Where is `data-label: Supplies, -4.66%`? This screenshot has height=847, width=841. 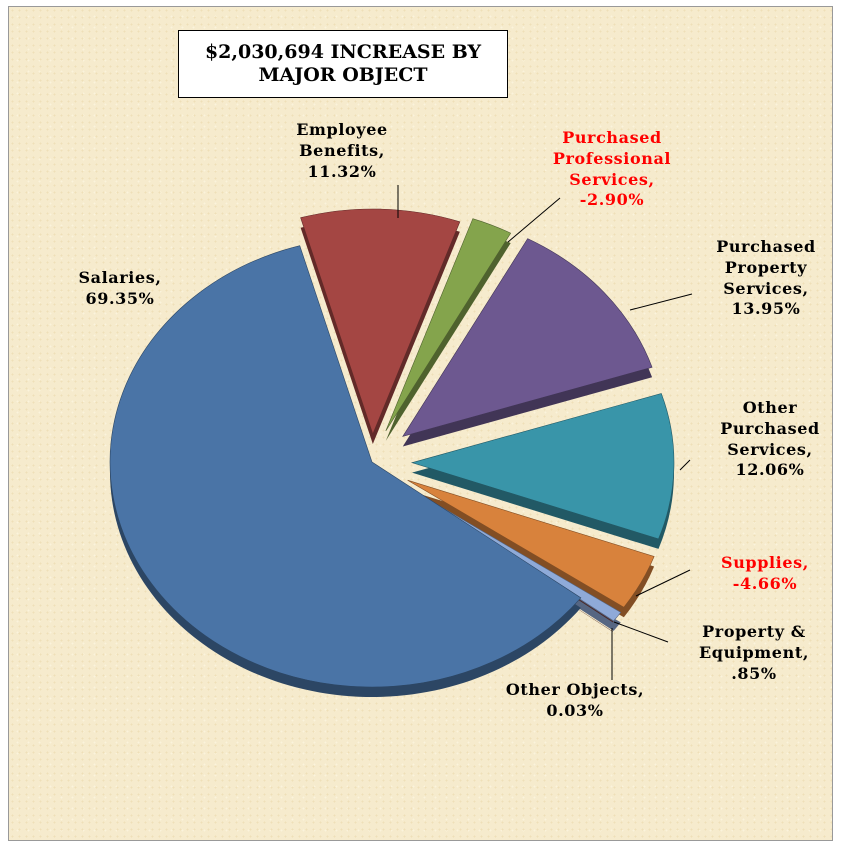 data-label: Supplies, -4.66% is located at coordinates (765, 574).